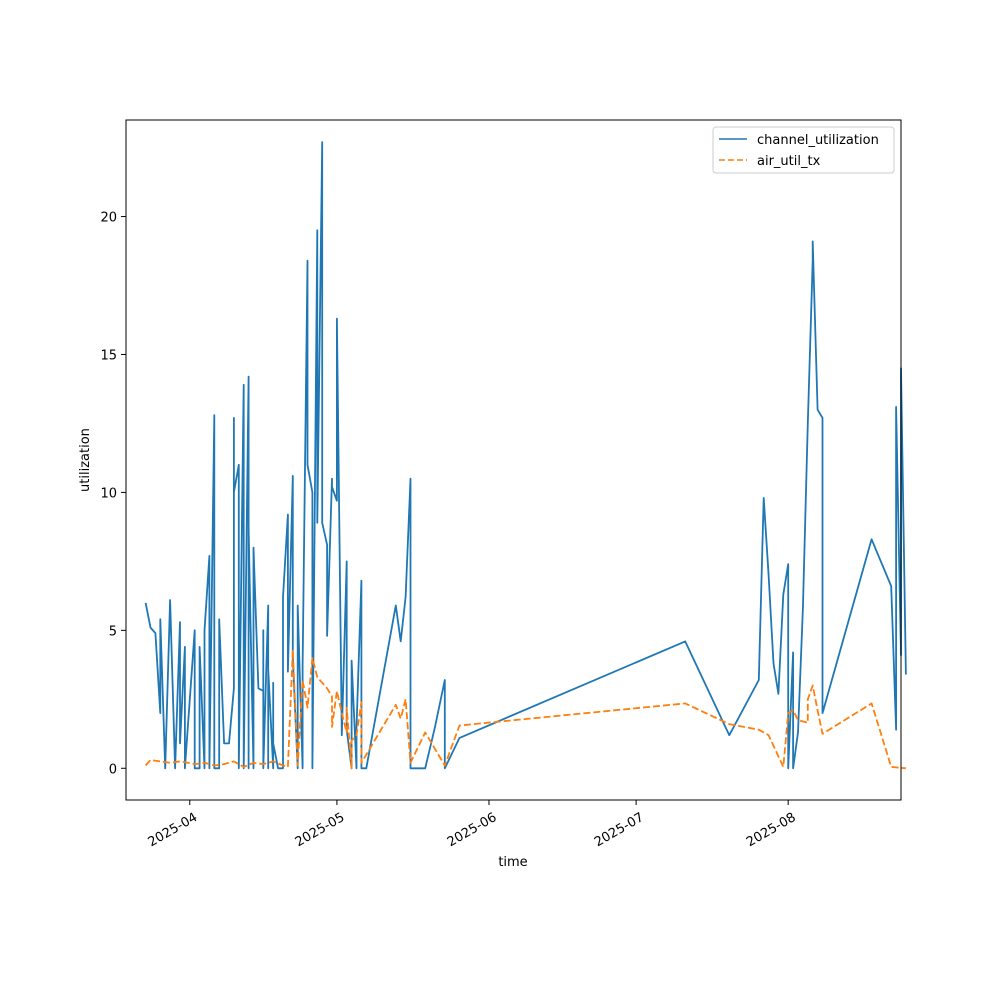  What do you see at coordinates (85, 460) in the screenshot?
I see `y-axis-label: utilization` at bounding box center [85, 460].